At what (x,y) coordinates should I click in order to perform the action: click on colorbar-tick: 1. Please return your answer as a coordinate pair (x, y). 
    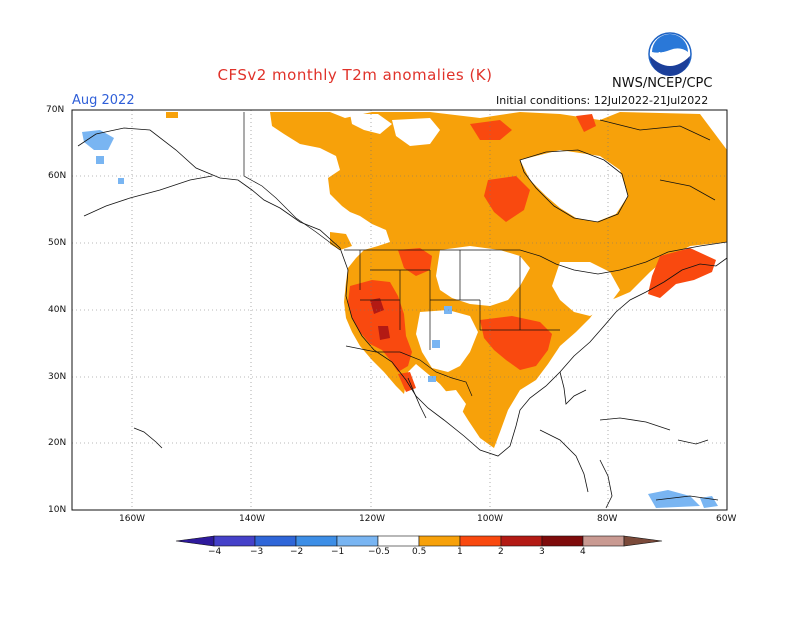
    Looking at the image, I should click on (460, 552).